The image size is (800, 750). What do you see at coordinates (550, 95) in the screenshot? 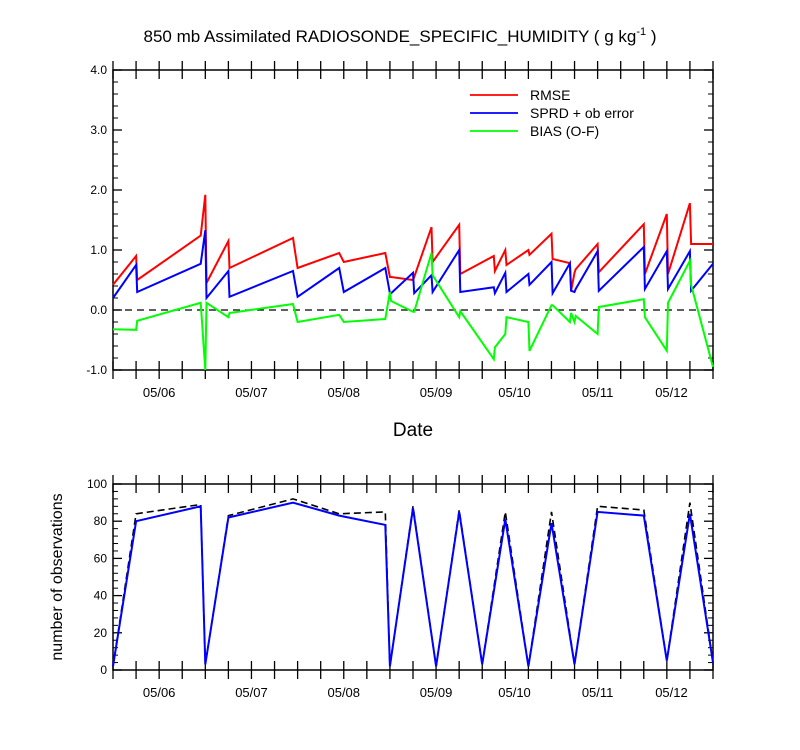
I see `legend-rmse-label: RMSE` at bounding box center [550, 95].